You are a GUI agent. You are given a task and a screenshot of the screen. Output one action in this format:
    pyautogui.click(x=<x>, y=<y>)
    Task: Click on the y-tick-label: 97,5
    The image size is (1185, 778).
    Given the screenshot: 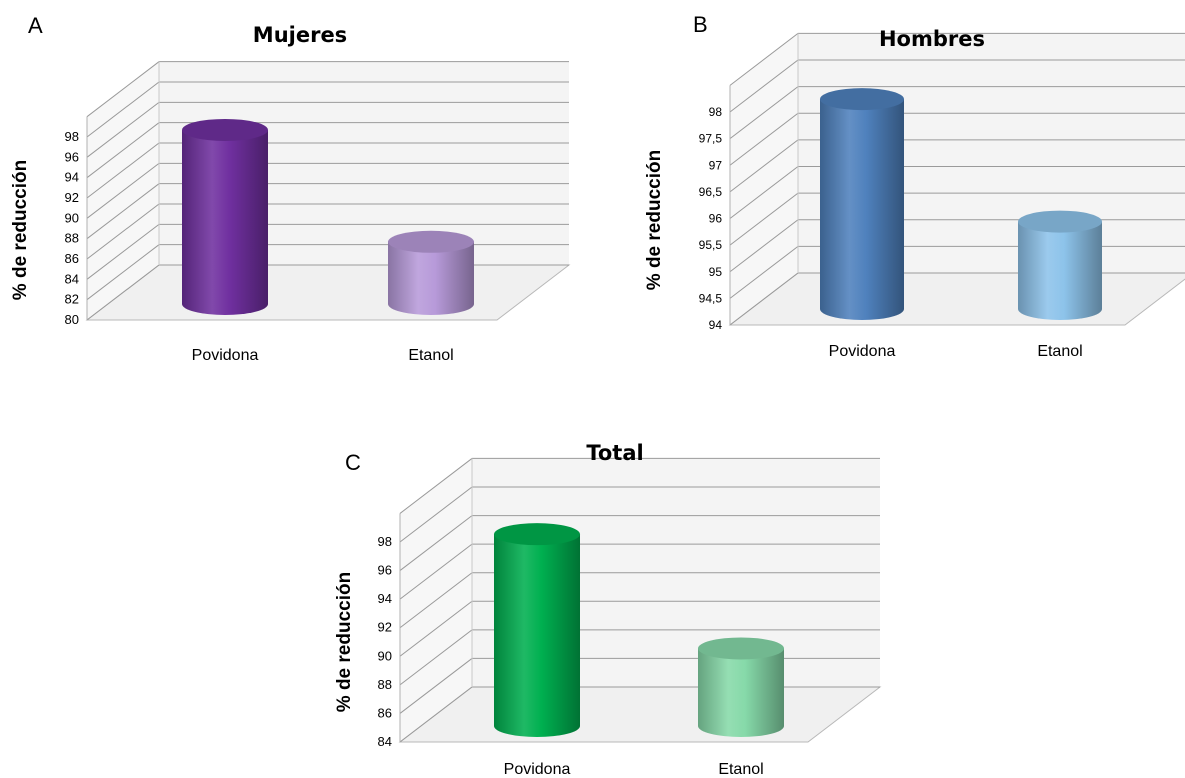 What is the action you would take?
    pyautogui.click(x=711, y=139)
    